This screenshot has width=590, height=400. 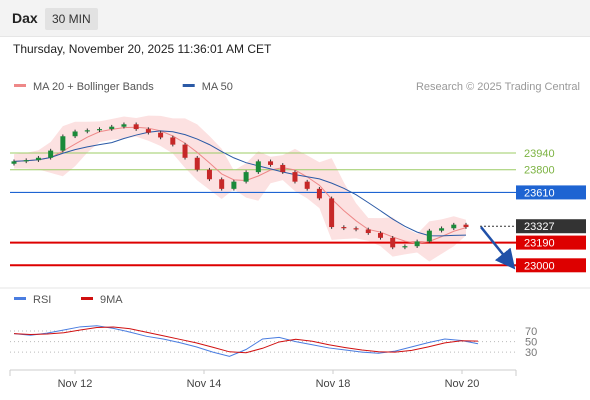 I want to click on level-label-23327: 23327, so click(x=539, y=227).